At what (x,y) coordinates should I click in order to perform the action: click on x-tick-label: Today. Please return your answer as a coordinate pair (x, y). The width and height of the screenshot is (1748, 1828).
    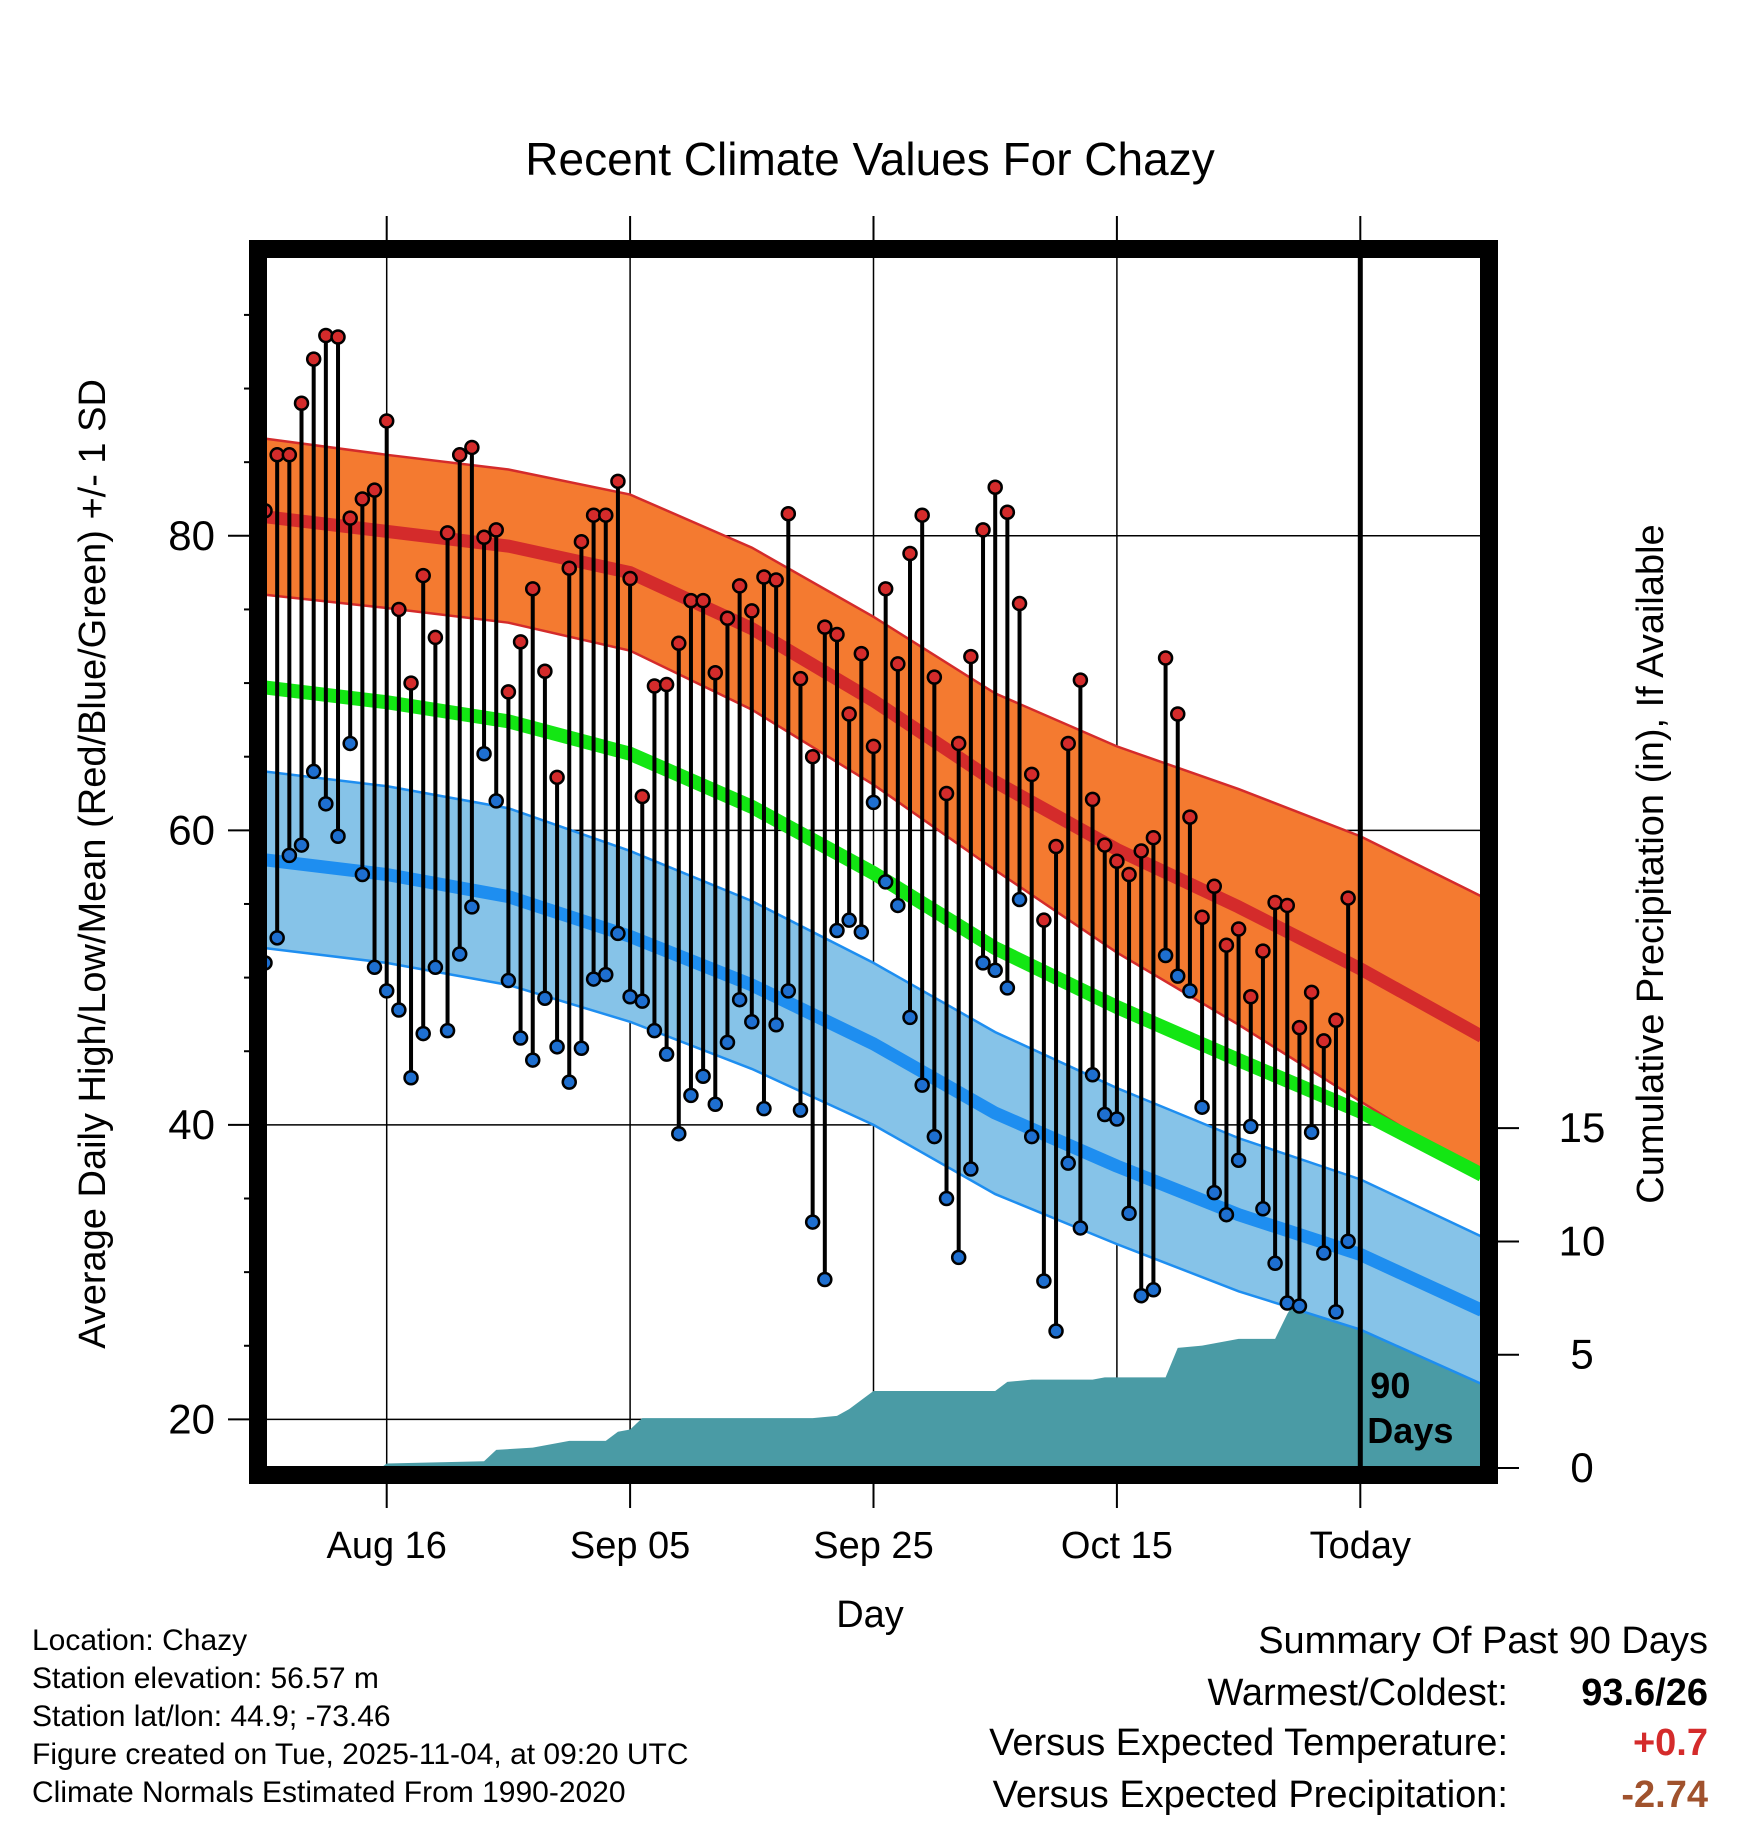
    Looking at the image, I should click on (1360, 1546).